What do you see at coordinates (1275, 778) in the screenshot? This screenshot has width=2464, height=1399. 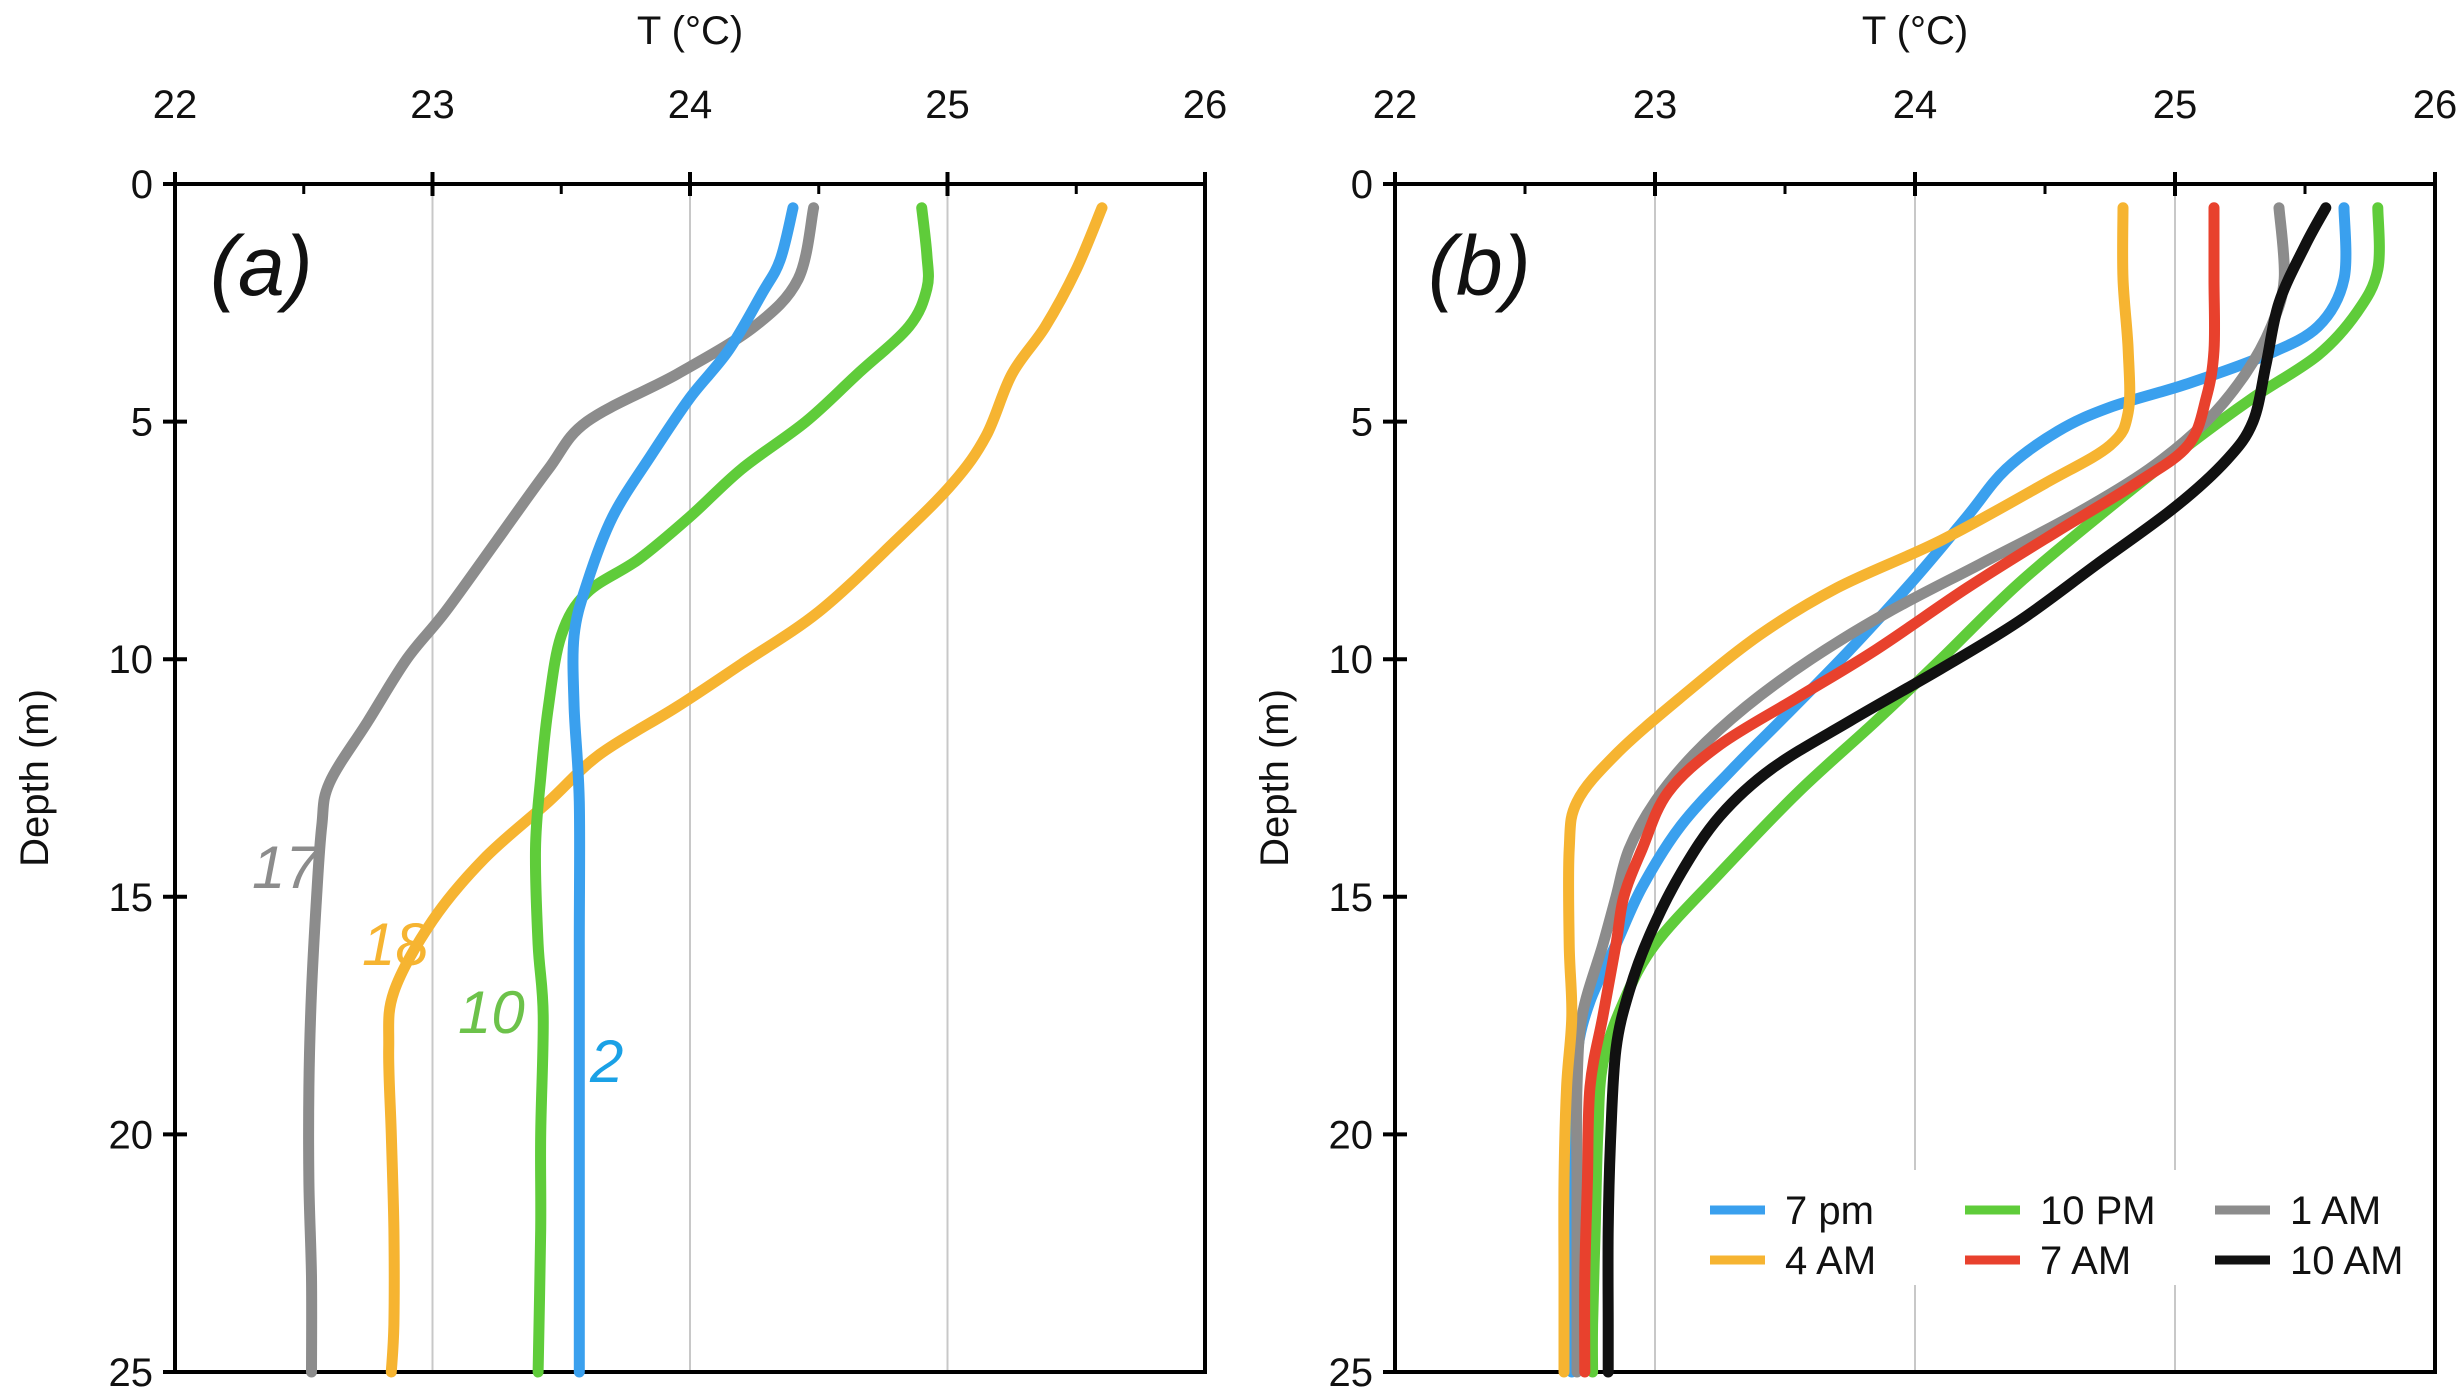 I see `panel-b-y-axis-title: Depth (m)` at bounding box center [1275, 778].